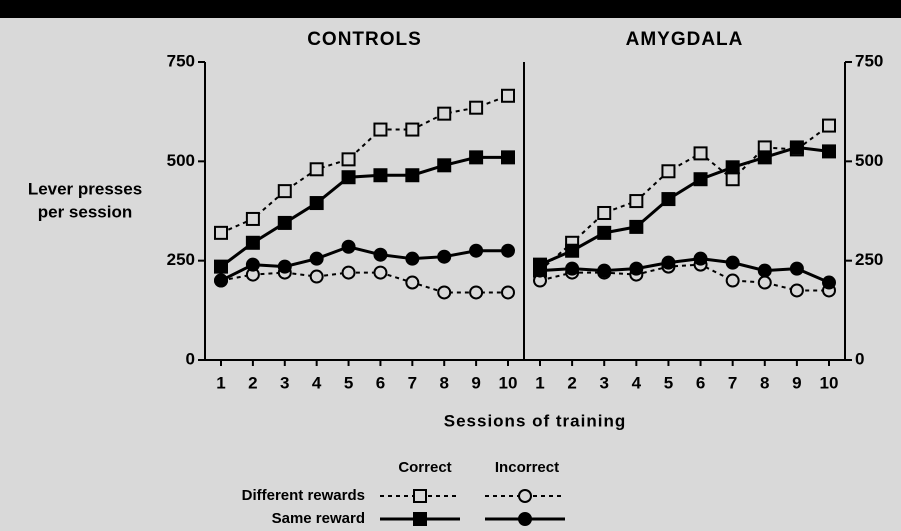 The height and width of the screenshot is (531, 901). What do you see at coordinates (380, 382) in the screenshot?
I see `x-tick-label: 6` at bounding box center [380, 382].